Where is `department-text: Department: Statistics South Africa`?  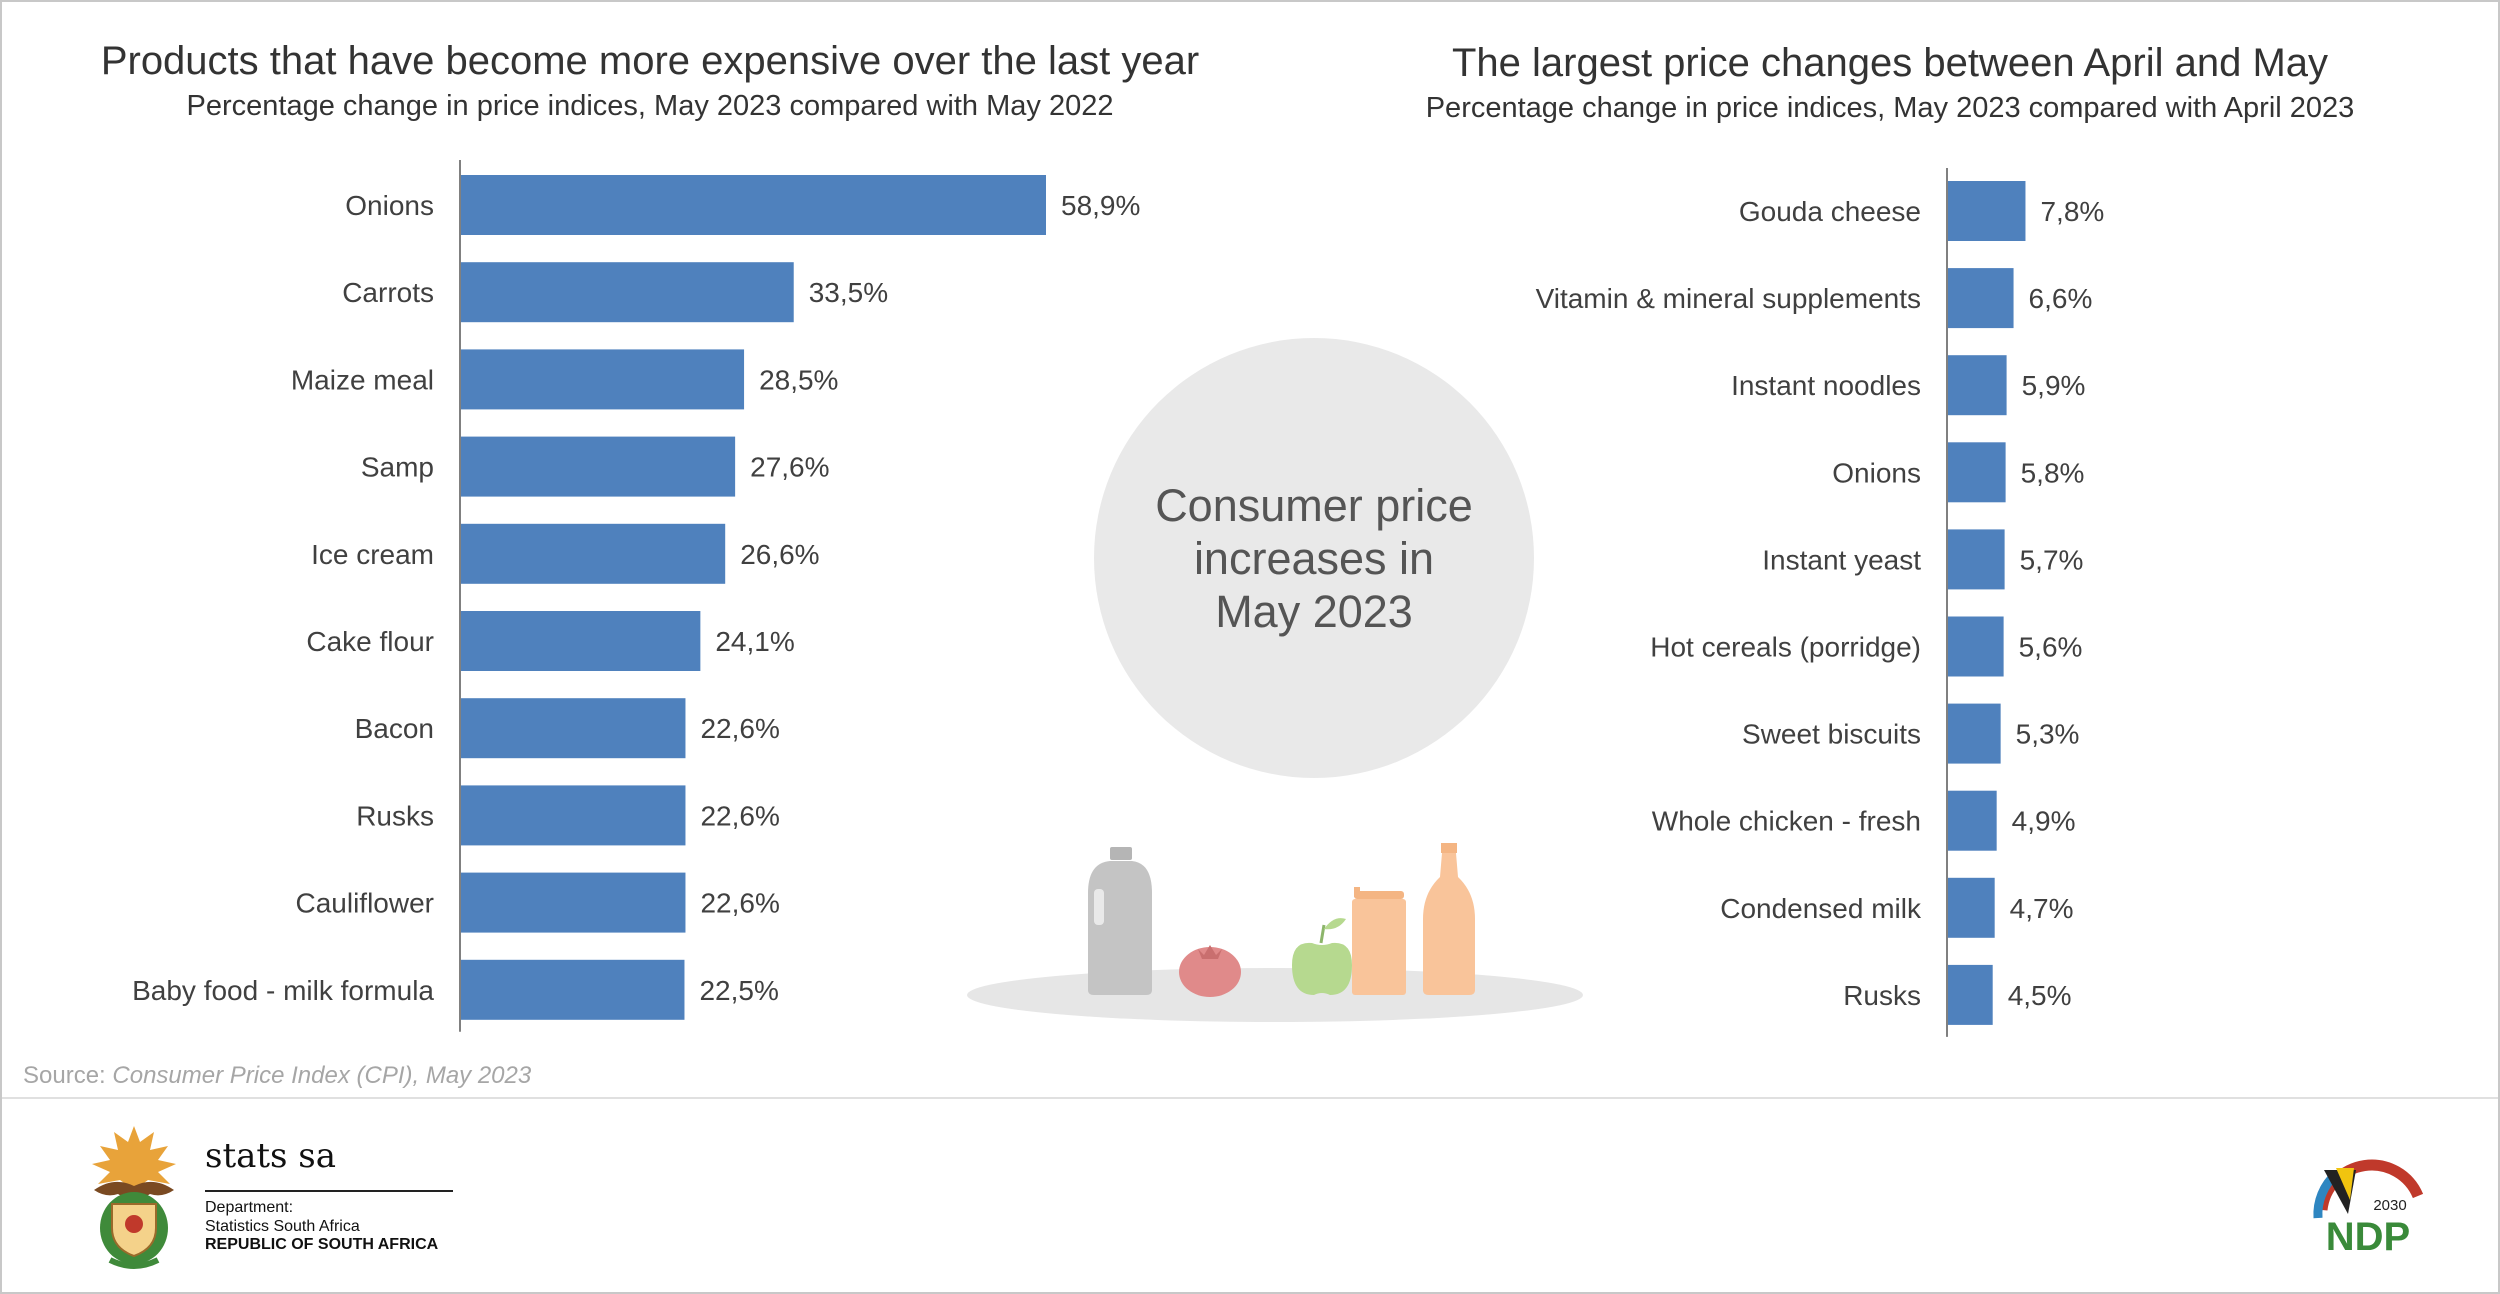 department-text: Department: Statistics South Africa is located at coordinates (282, 1217).